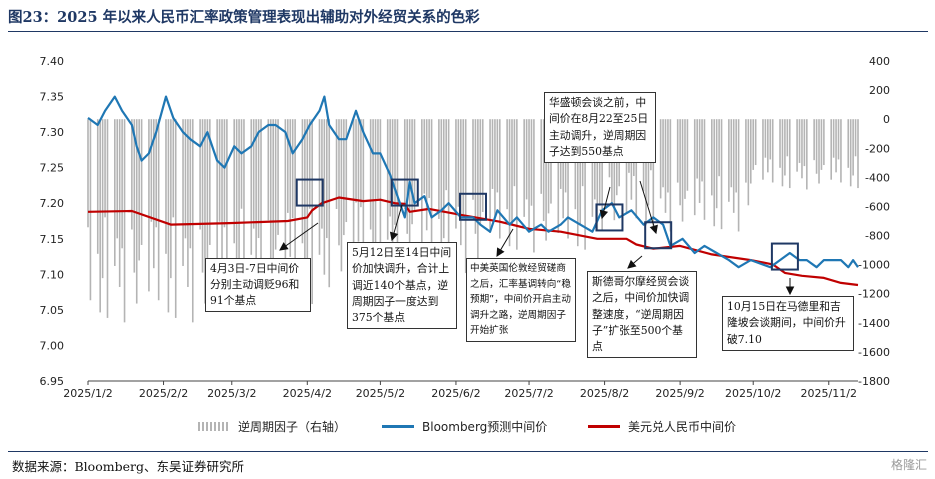  What do you see at coordinates (537, 238) in the screenshot?
I see `annotation-arrows` at bounding box center [537, 238].